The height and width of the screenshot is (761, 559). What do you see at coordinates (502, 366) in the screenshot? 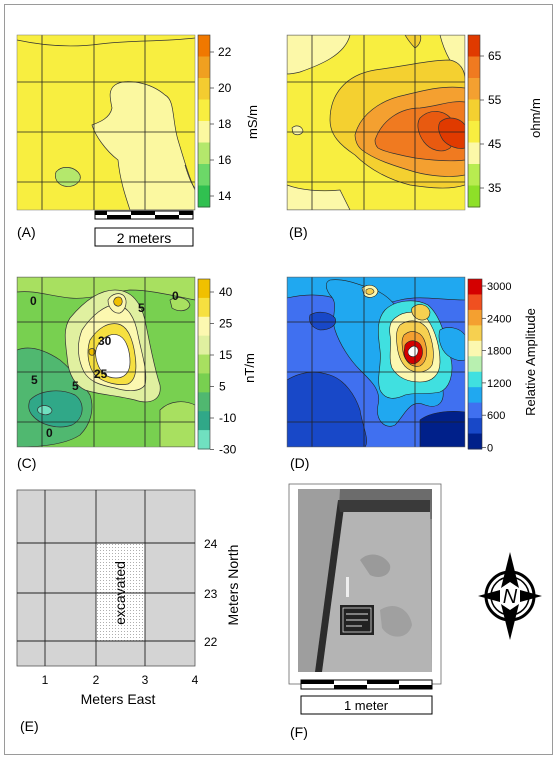
I see `colorbar-d: 3000 2400 1800 1200 600 0 Relative Amplitude` at bounding box center [502, 366].